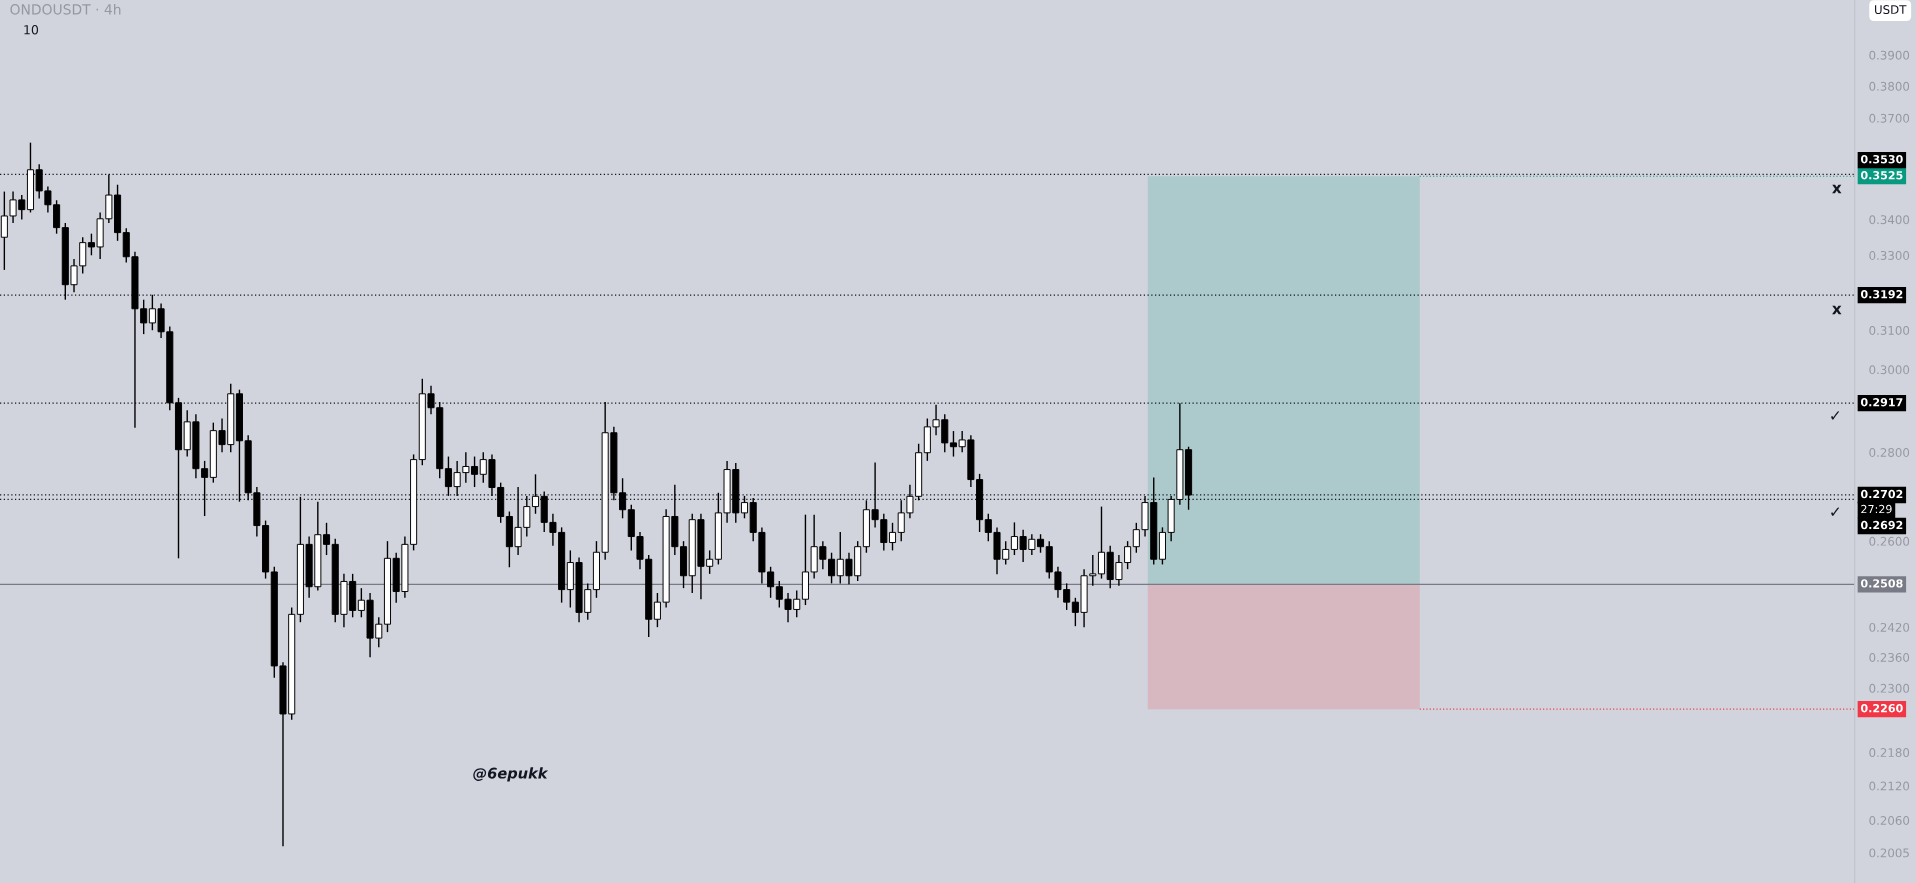 The width and height of the screenshot is (1916, 883). I want to click on y-tick-label: 0.2360, so click(1889, 657).